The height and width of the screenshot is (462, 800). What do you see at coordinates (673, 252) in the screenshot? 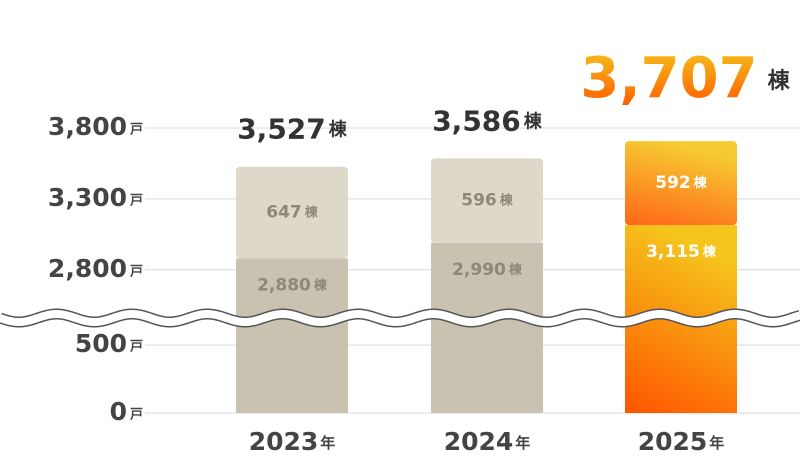
I see `value-text: 3,115` at bounding box center [673, 252].